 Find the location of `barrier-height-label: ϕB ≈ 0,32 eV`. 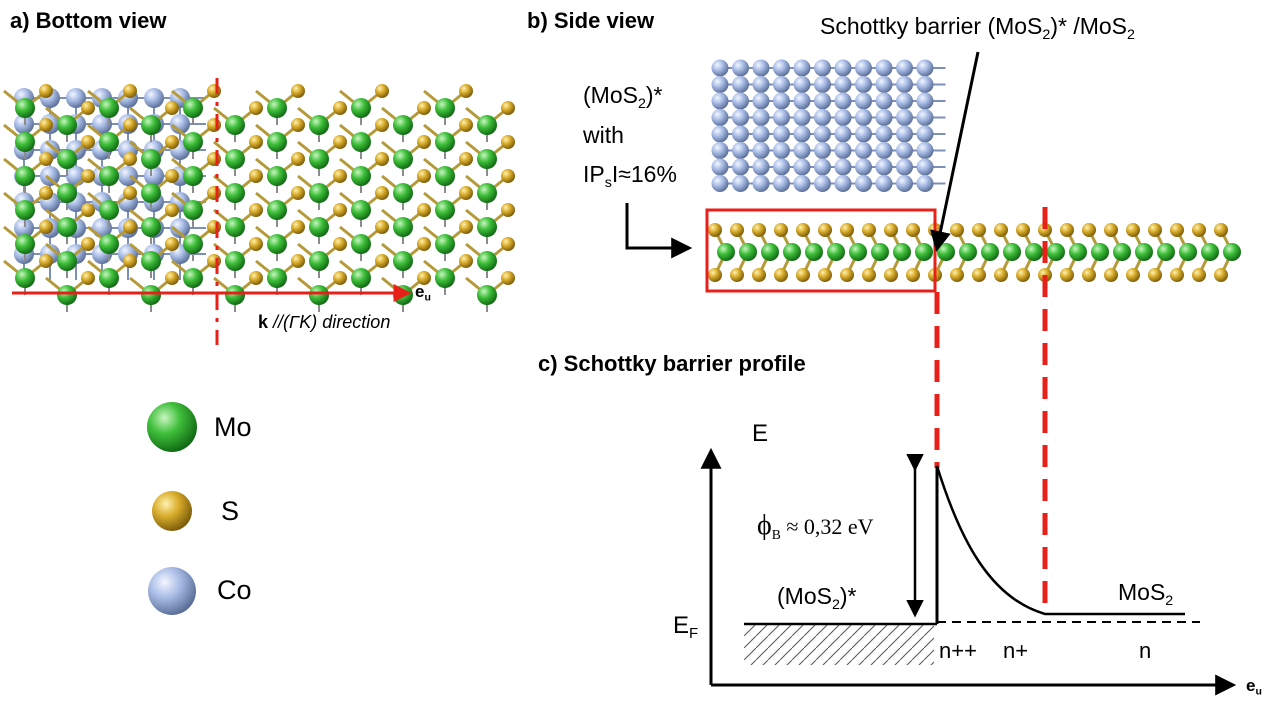

barrier-height-label: ϕB ≈ 0,32 eV is located at coordinates (815, 526).